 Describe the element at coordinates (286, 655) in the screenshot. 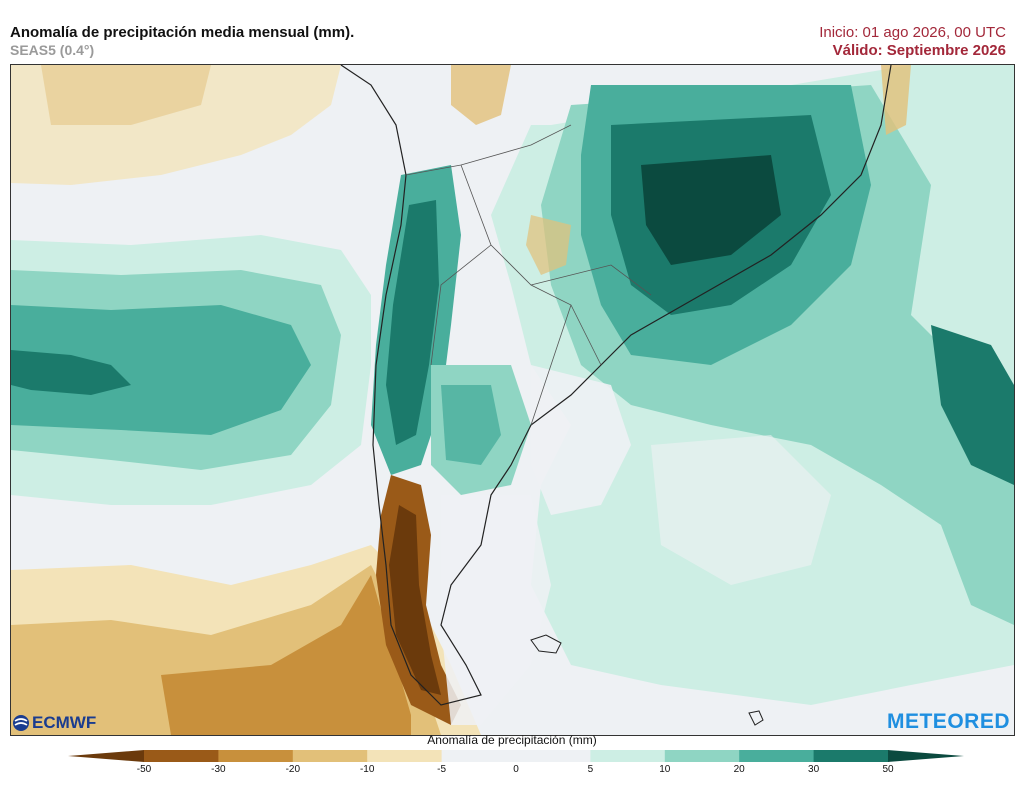

I see `dry-zone-south-strong` at that location.